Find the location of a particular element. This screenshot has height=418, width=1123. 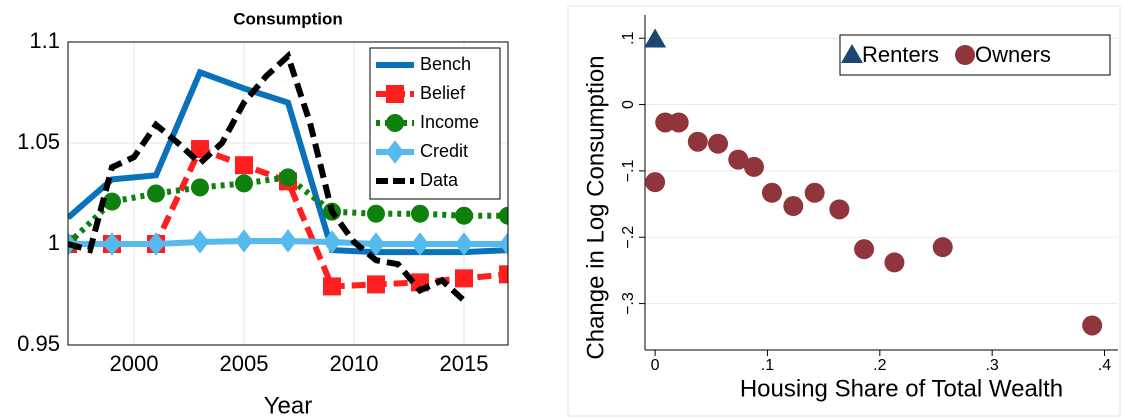

y-tick-label: −.1 is located at coordinates (628, 170).